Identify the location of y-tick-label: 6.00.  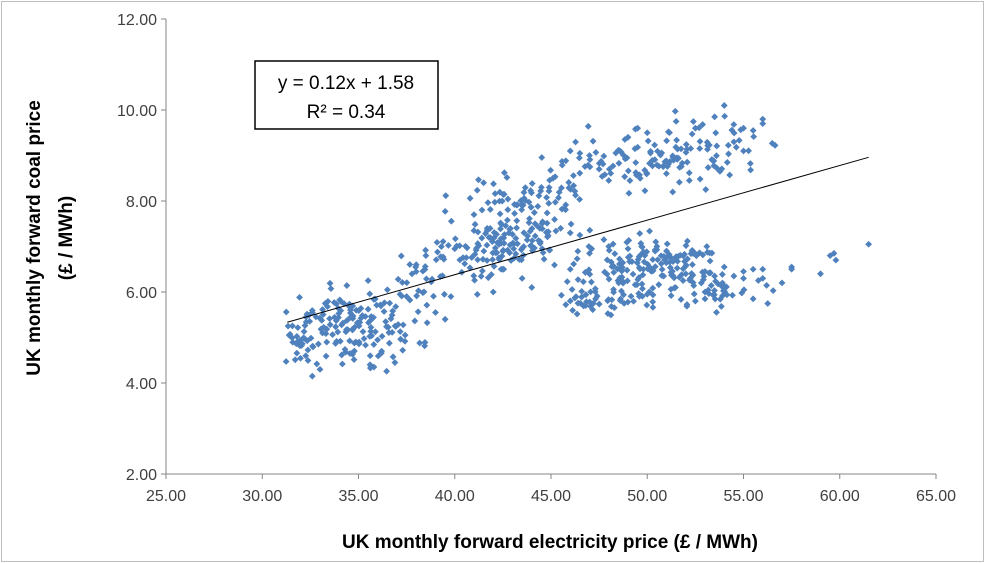
(141, 293).